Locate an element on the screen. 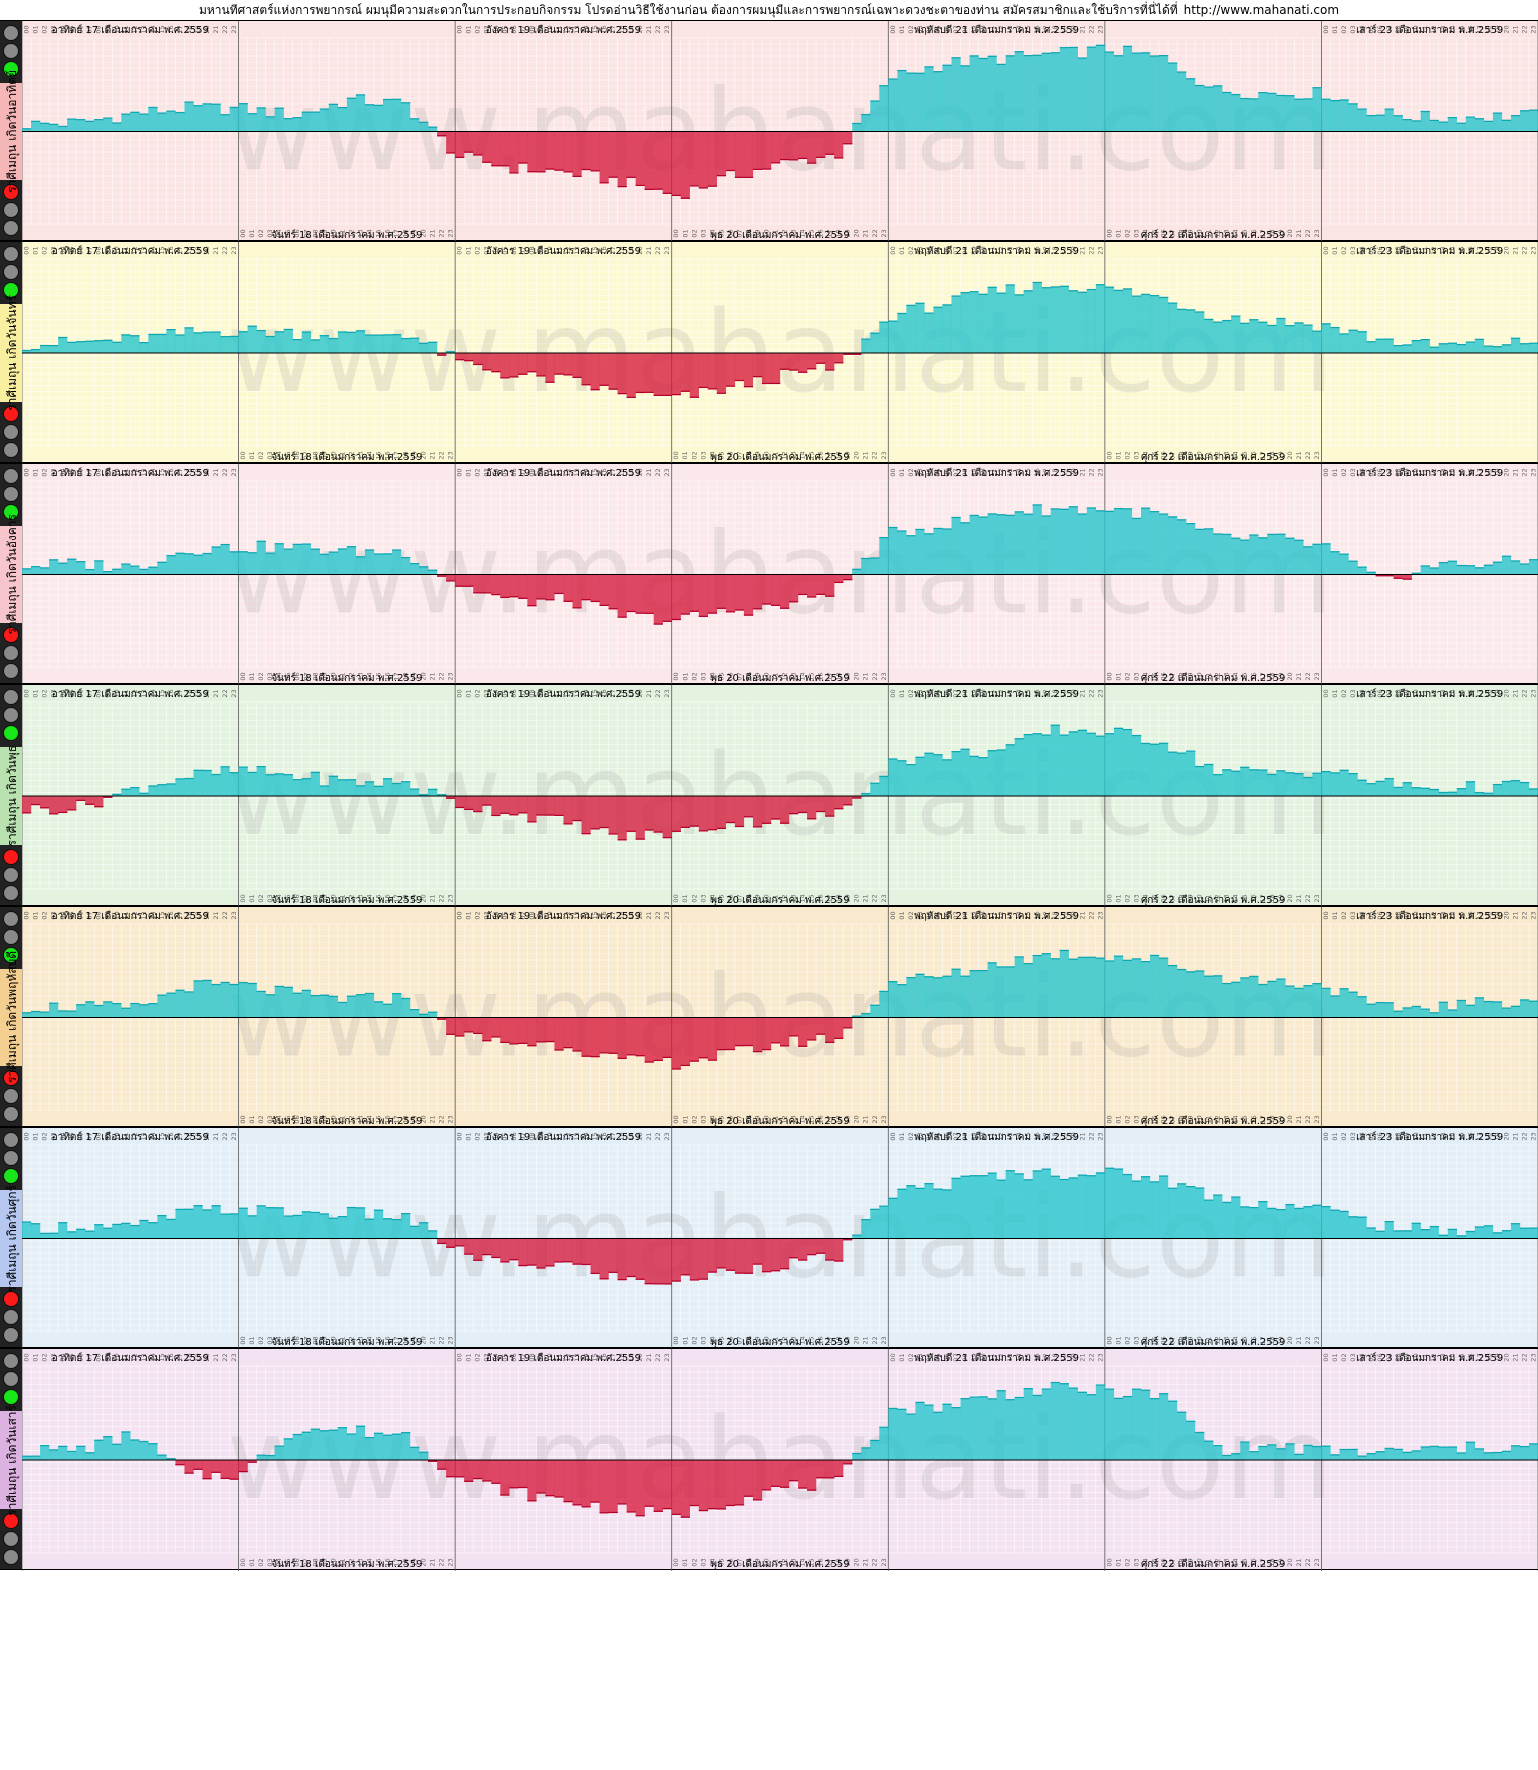 Image resolution: width=1538 pixels, height=1770 pixels. header-url-link: http://www.mahanati.com is located at coordinates (1261, 10).